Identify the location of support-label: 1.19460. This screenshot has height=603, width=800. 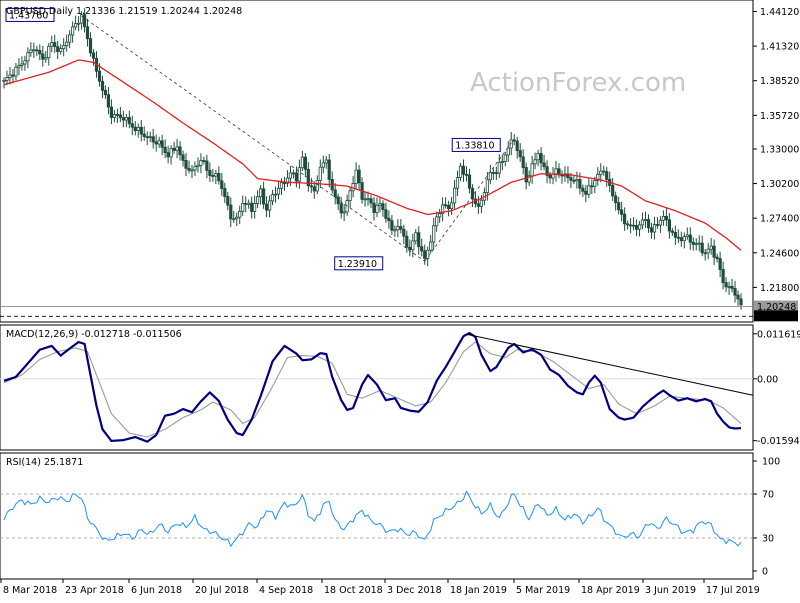
(776, 317).